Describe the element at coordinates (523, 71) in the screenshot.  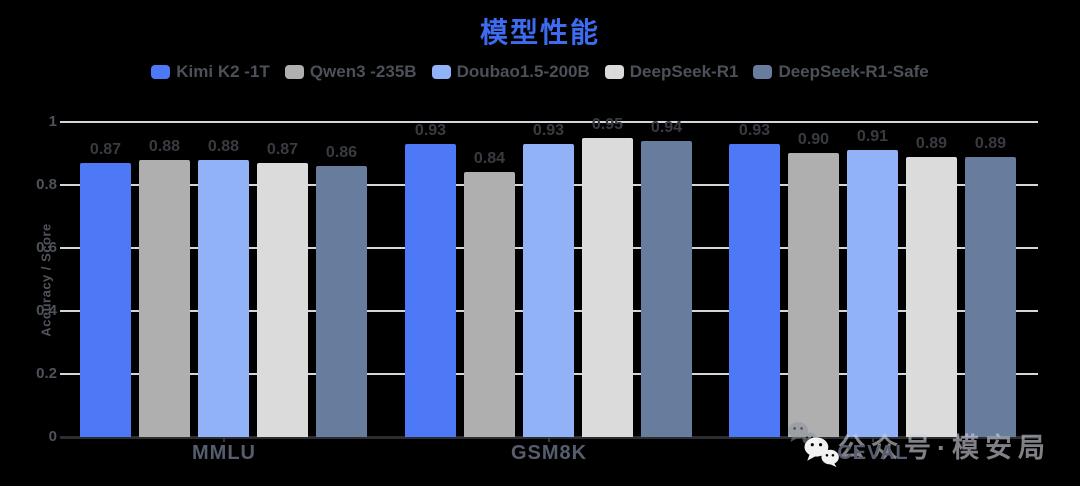
I see `legend-label: Doubao1.5-200B` at that location.